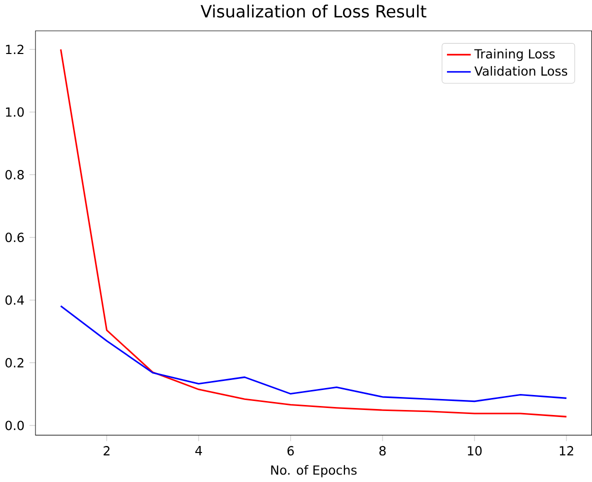 This screenshot has height=482, width=592. I want to click on y-tick-label: 0.2, so click(14, 363).